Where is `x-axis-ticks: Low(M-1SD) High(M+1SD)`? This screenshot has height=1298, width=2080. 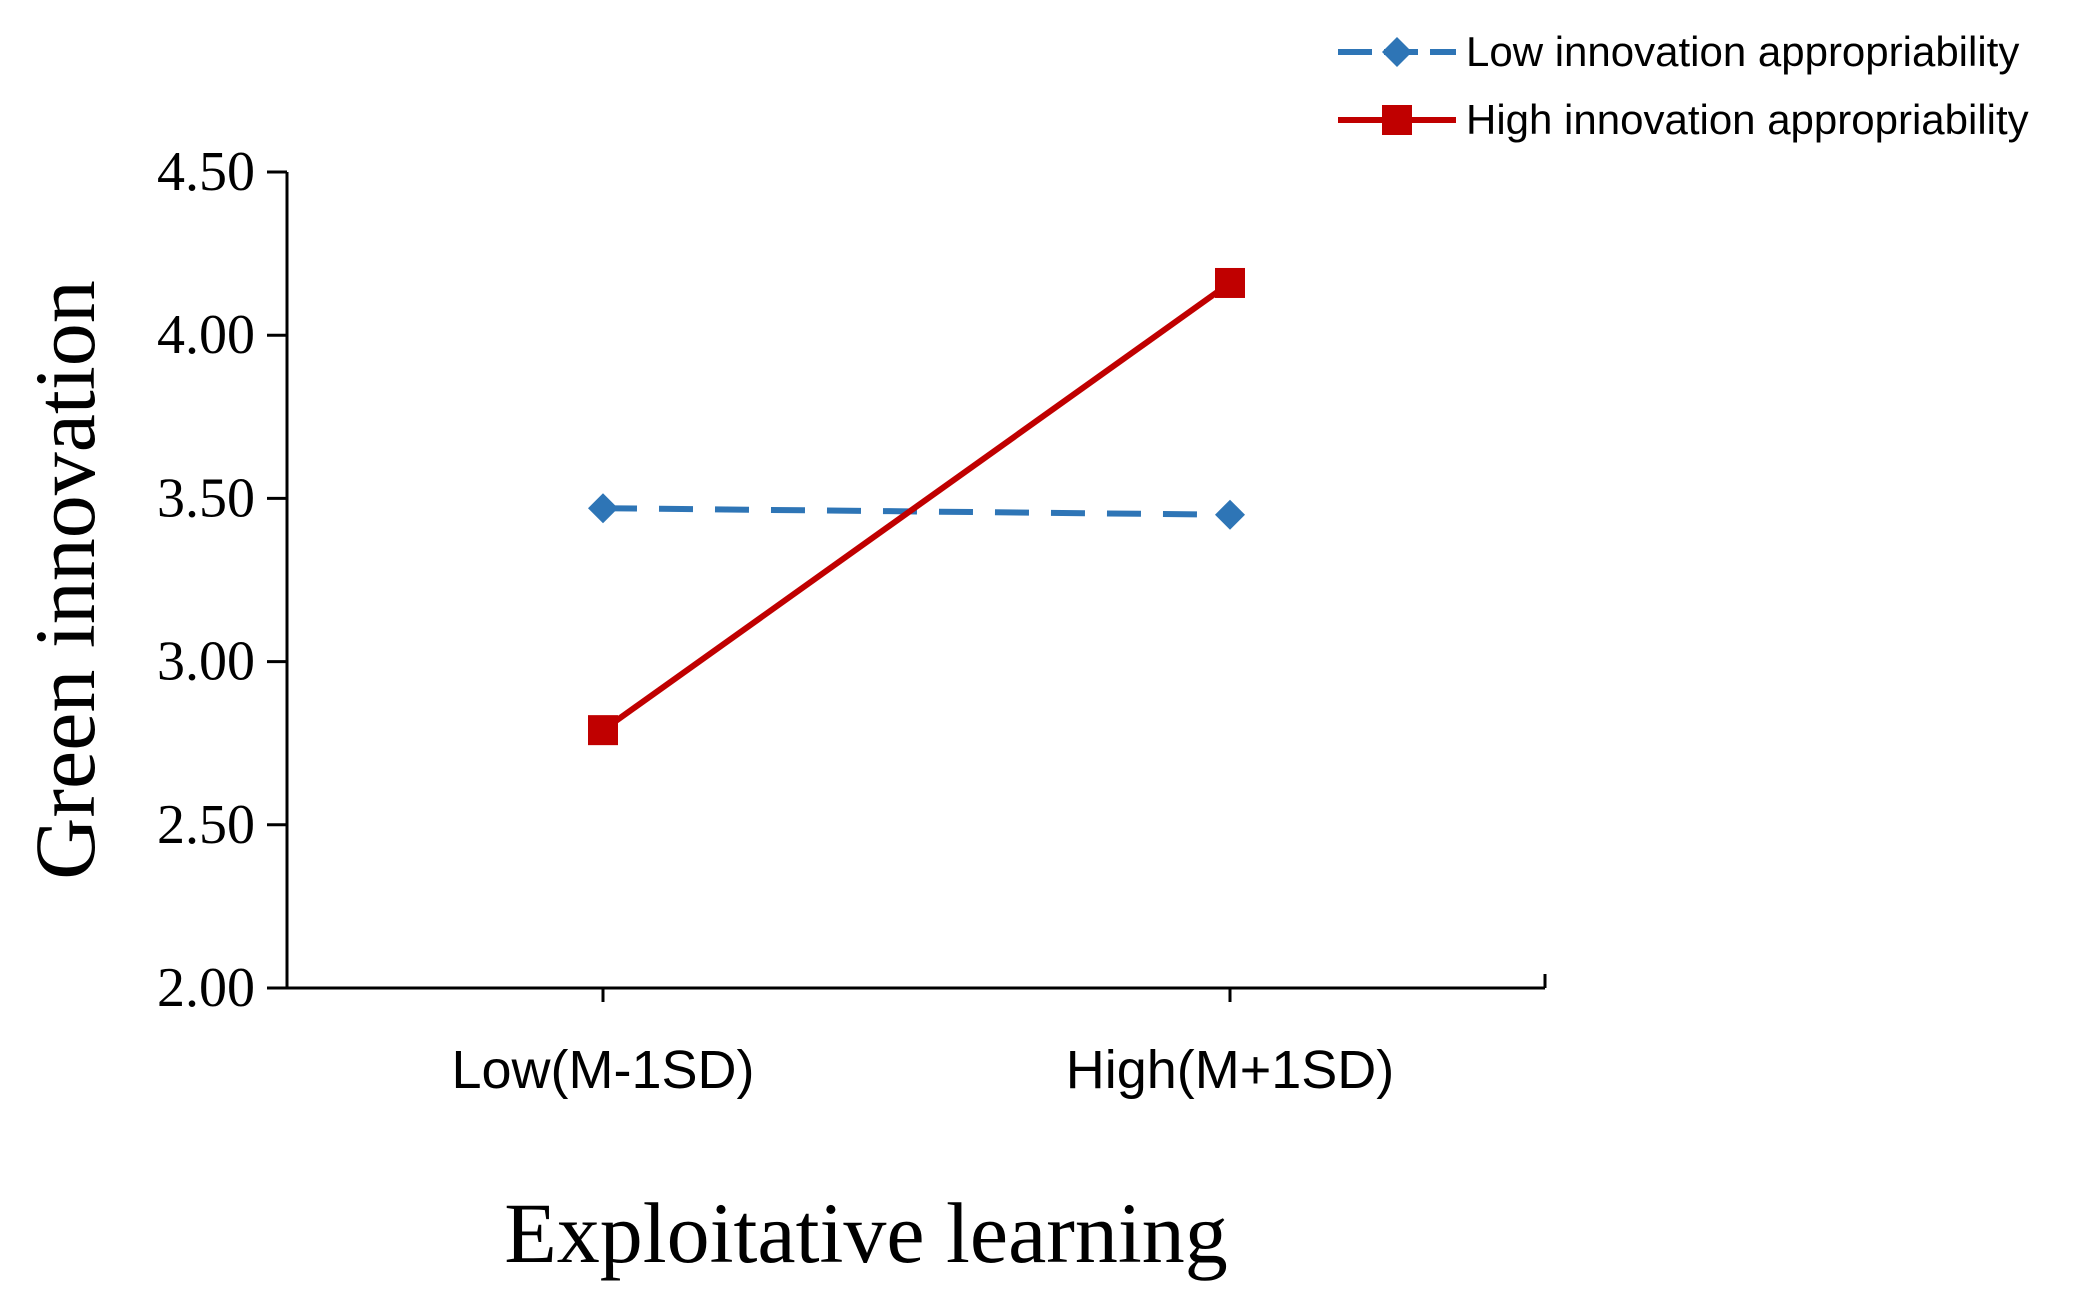
x-axis-ticks: Low(M-1SD) High(M+1SD) is located at coordinates (999, 1037).